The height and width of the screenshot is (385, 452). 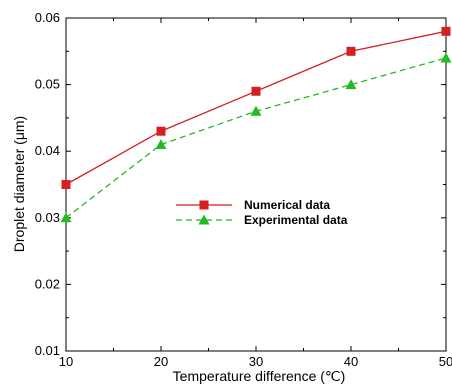 I want to click on x-tick-label: 50, so click(x=445, y=361).